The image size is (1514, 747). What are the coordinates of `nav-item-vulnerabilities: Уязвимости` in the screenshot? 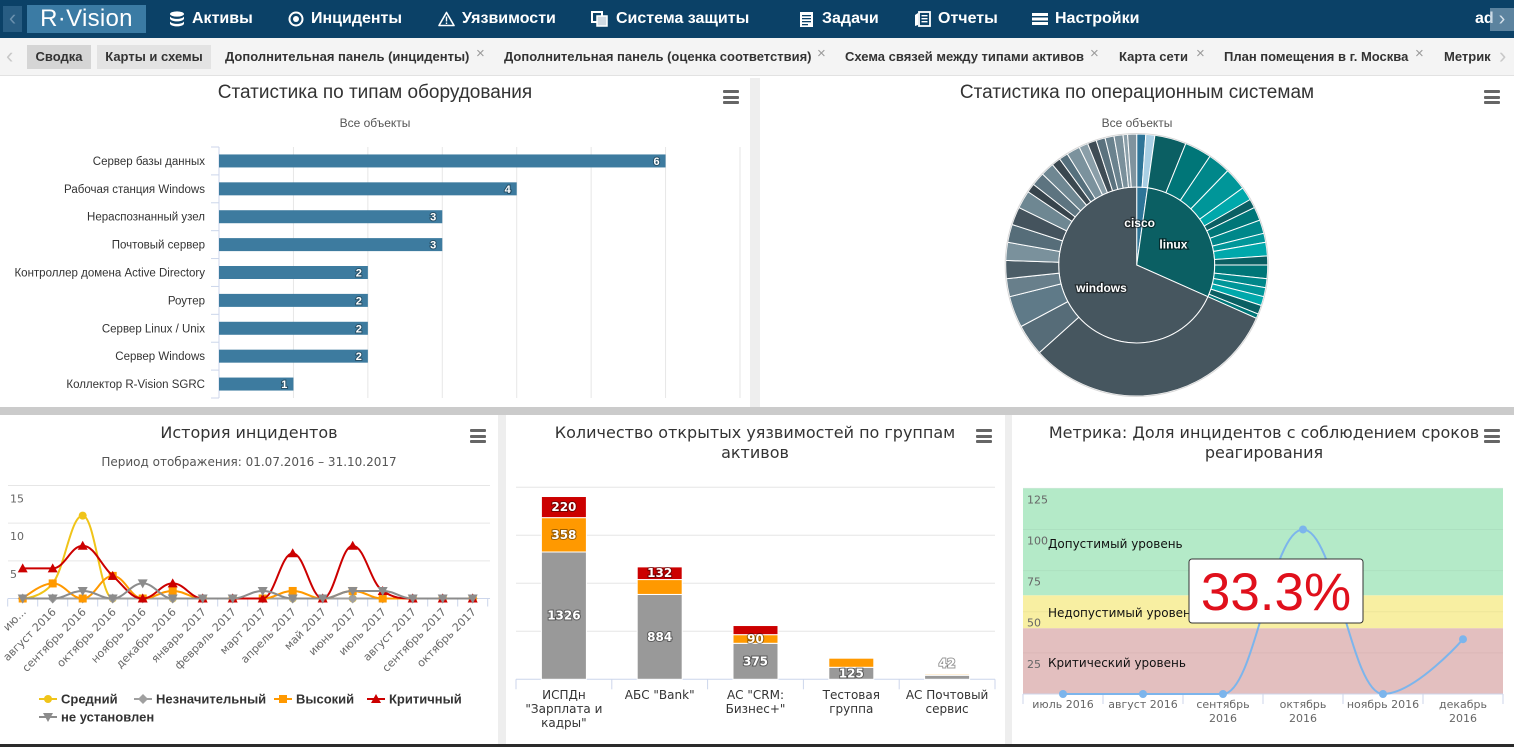 It's located at (497, 19).